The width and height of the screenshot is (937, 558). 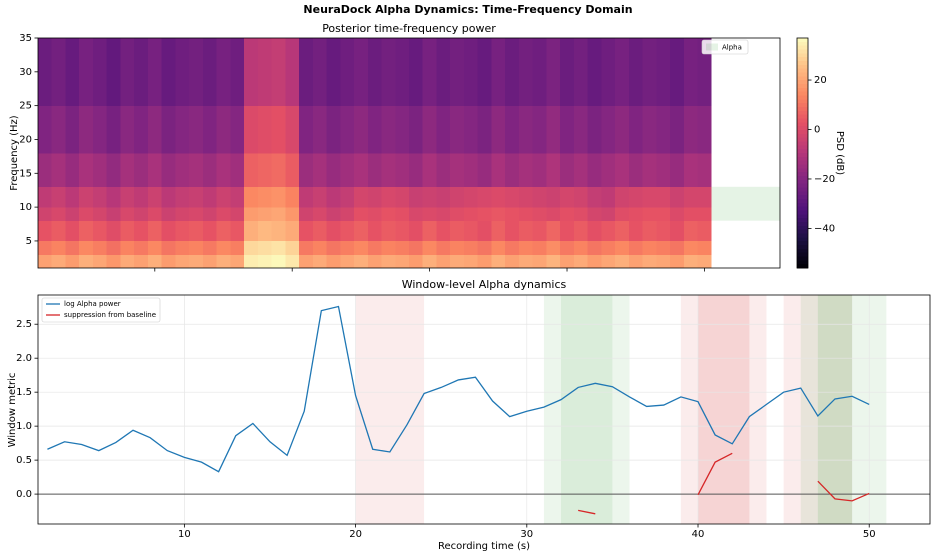 I want to click on event-span, so click(x=587, y=409).